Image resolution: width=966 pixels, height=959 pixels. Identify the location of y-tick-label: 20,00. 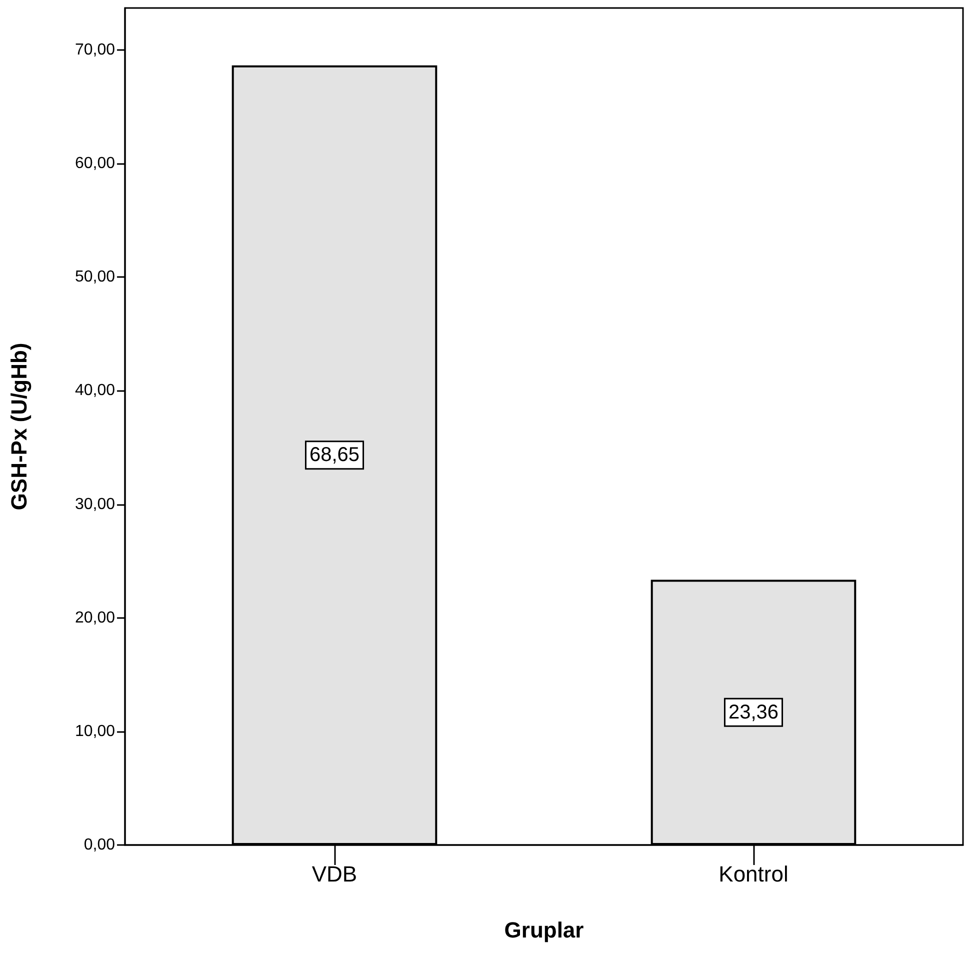
(95, 617).